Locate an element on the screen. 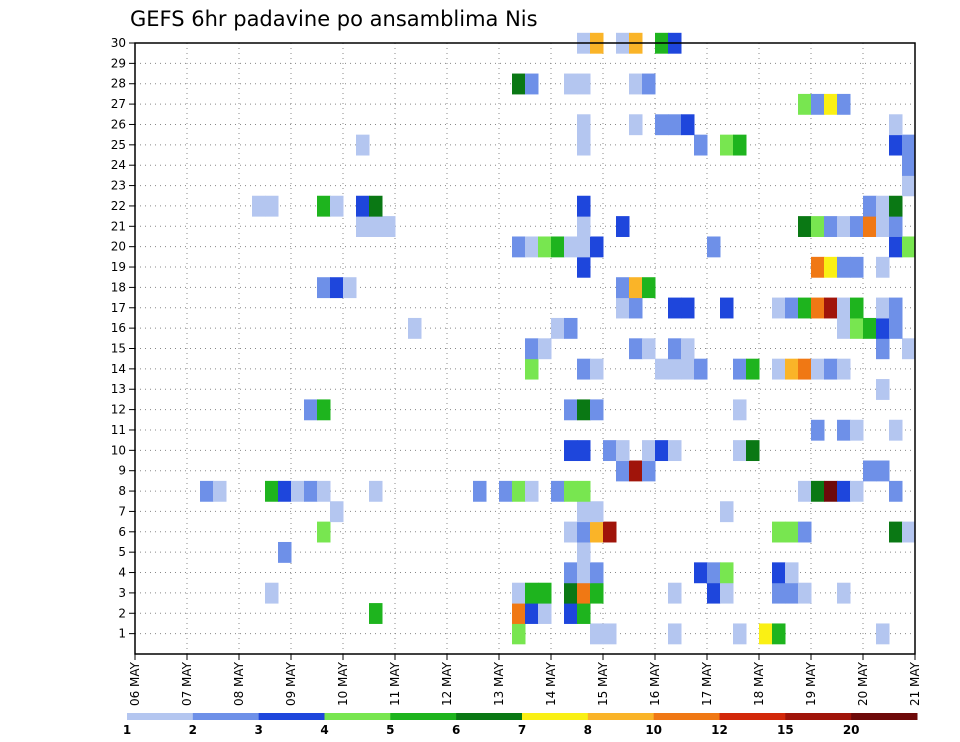  y-tick-label: 9 is located at coordinates (122, 471).